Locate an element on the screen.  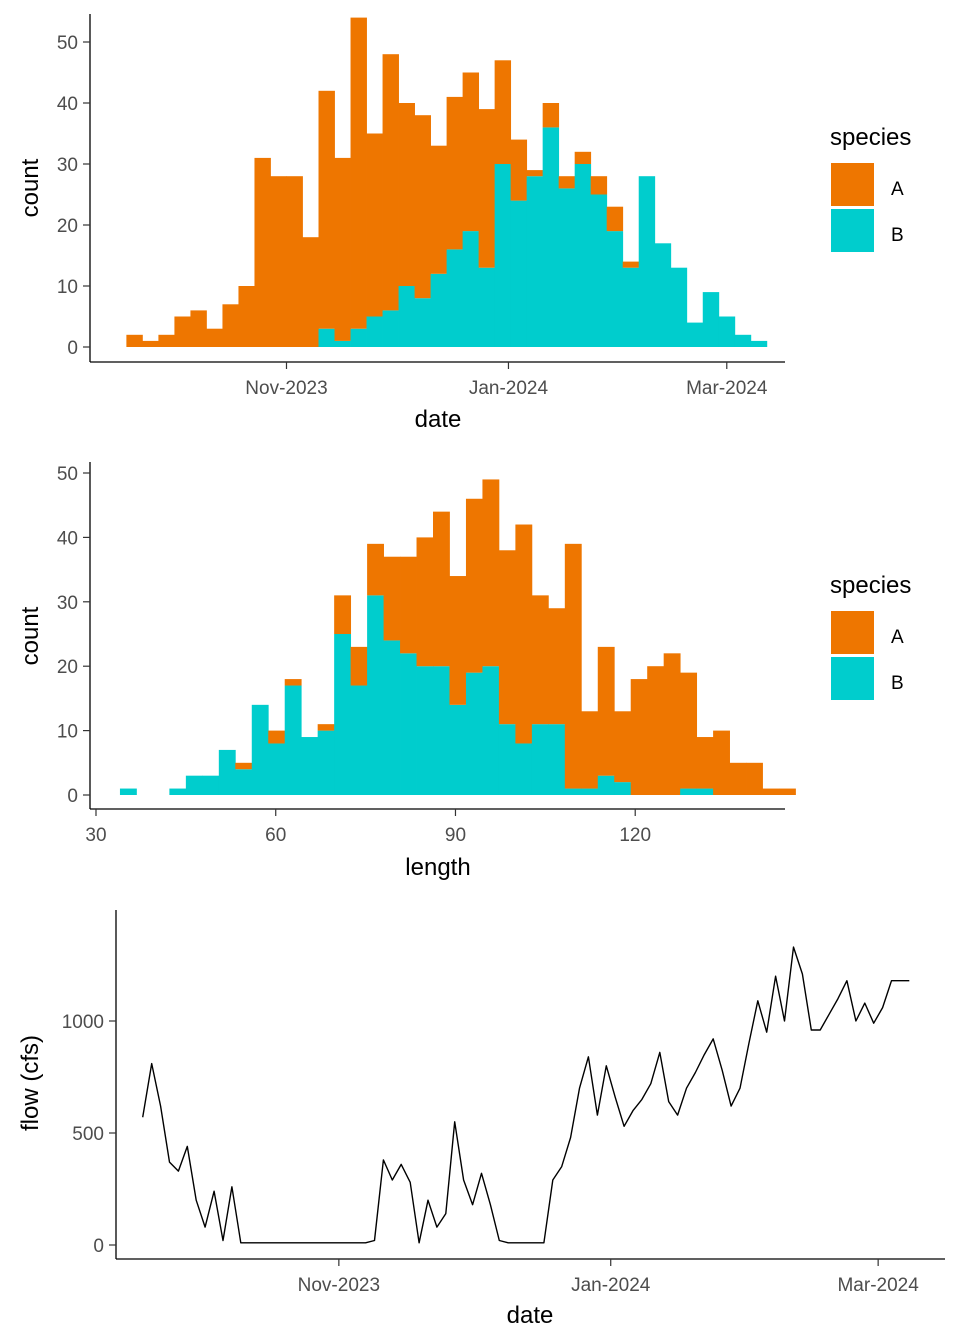
x-ticks: 30 60 90 120 is located at coordinates (368, 827).